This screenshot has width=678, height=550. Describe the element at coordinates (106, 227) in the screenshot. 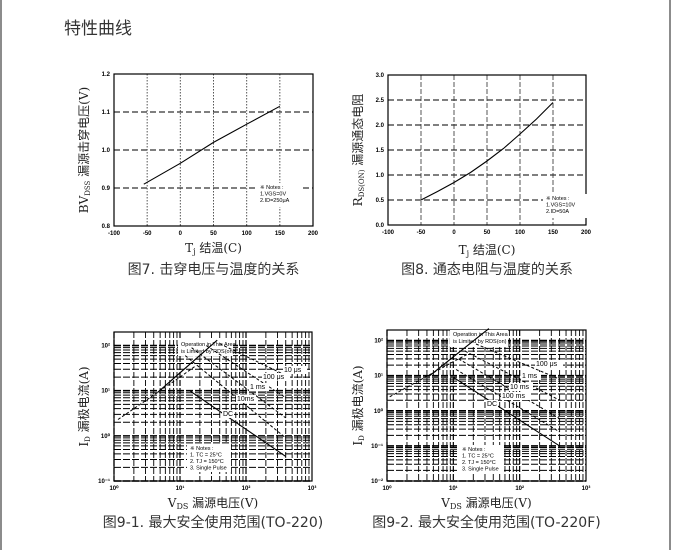

I see `y-tick-label: 0.8` at that location.